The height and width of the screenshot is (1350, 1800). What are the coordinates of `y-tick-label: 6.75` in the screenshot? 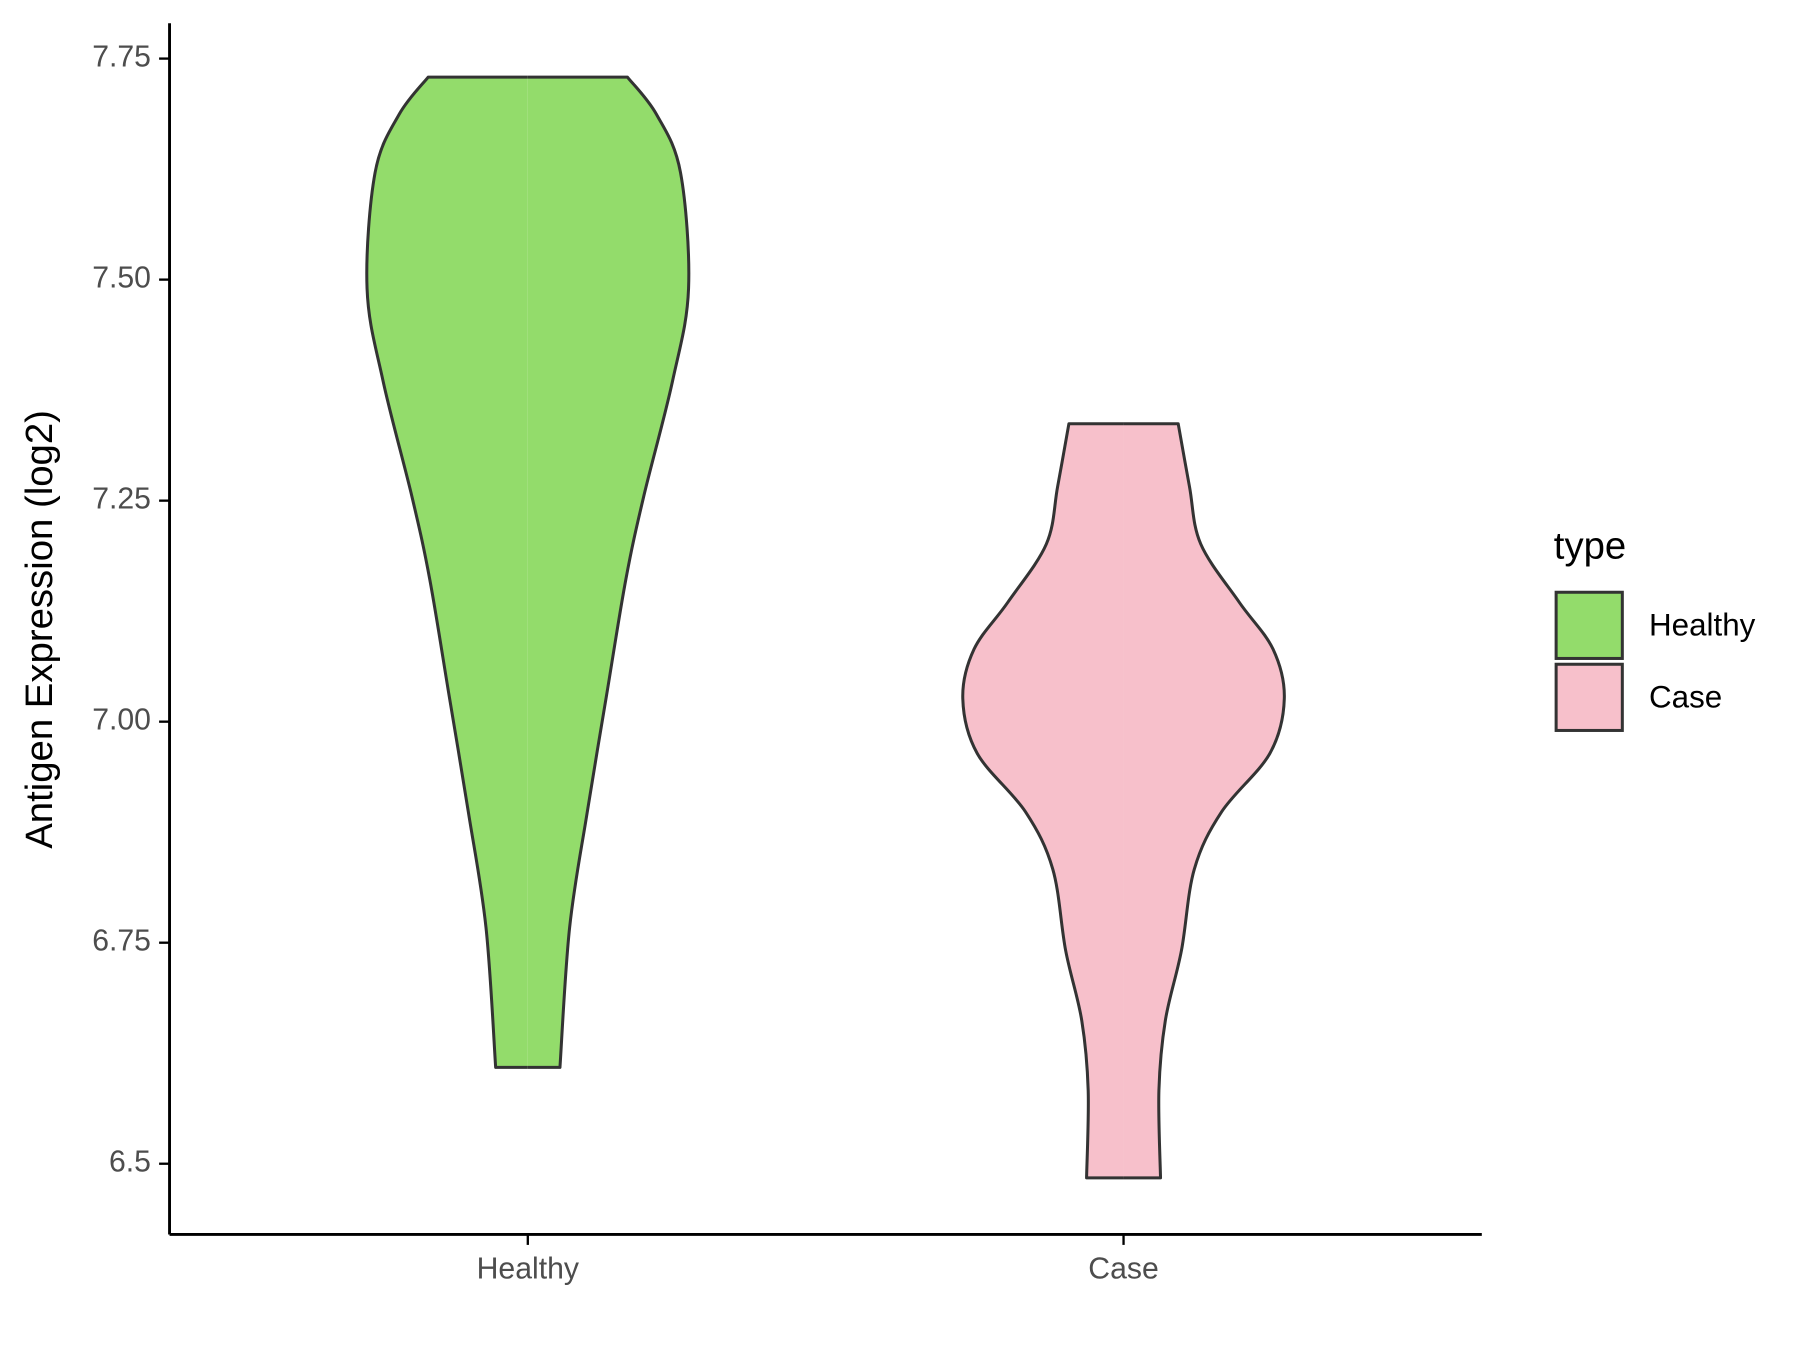 It's located at (121, 941).